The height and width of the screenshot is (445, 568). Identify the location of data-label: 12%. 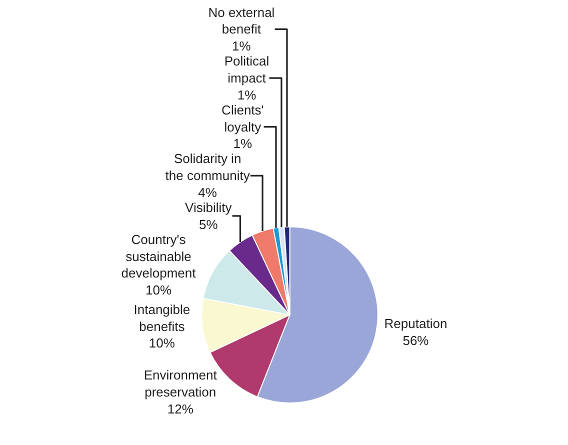
(180, 408).